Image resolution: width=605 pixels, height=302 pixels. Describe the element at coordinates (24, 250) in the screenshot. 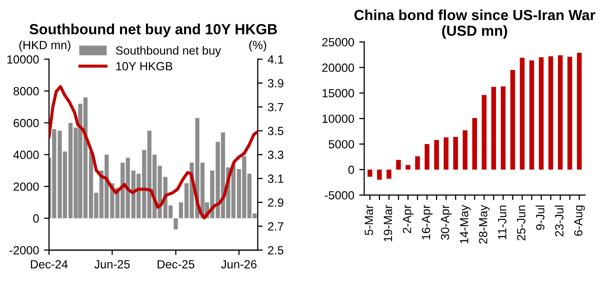

I see `y-tick-label: -2000` at that location.